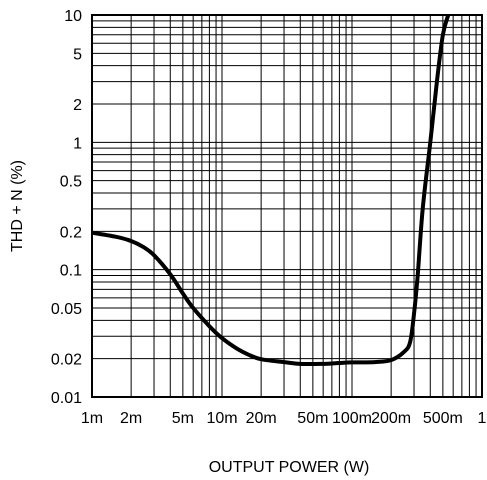 The height and width of the screenshot is (480, 487). I want to click on x-tick-label: 500m, so click(443, 418).